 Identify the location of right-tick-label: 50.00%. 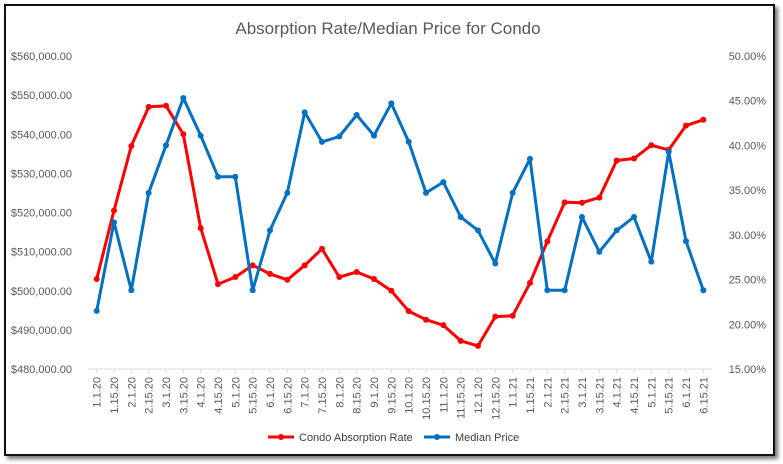
(748, 57).